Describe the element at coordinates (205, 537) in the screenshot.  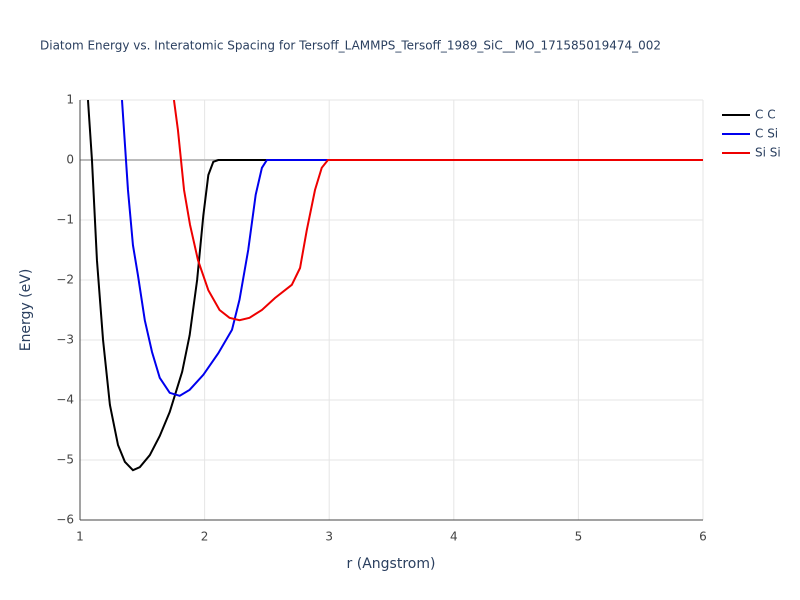
I see `x-tick-label: 2` at that location.